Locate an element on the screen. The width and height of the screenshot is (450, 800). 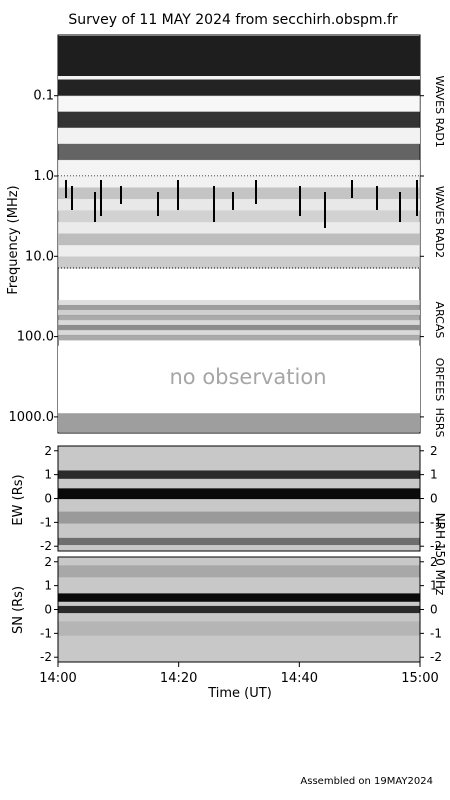
ew-y-ticks: -2 -2 -1 -1 0 0 1 1 2 2 is located at coordinates (241, 498).